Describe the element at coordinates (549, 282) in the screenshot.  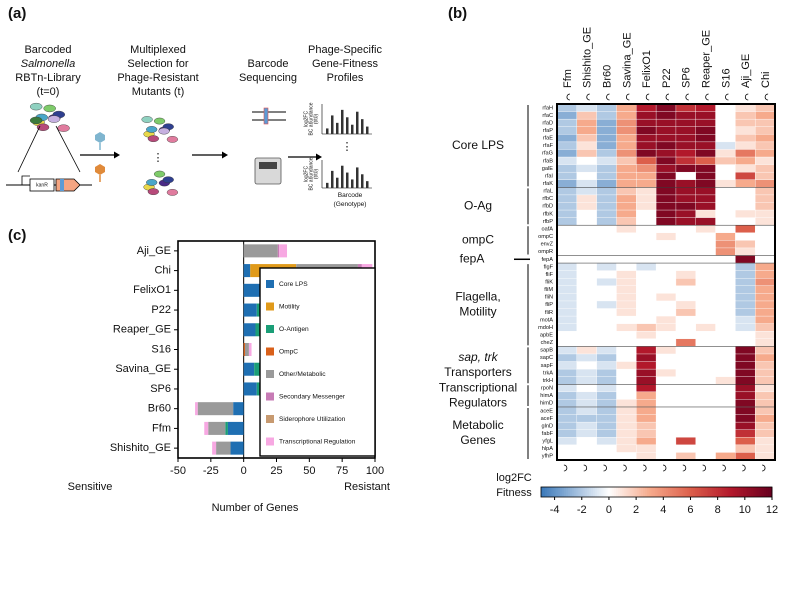
I see `gene-label: fliK` at that location.